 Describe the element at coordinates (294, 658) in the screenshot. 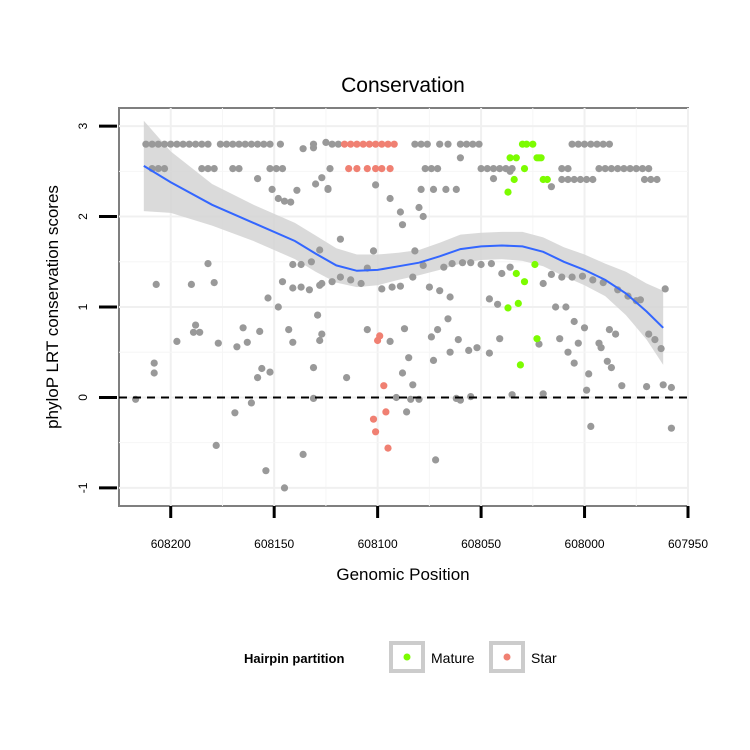

I see `legend-title: Hairpin partition` at that location.